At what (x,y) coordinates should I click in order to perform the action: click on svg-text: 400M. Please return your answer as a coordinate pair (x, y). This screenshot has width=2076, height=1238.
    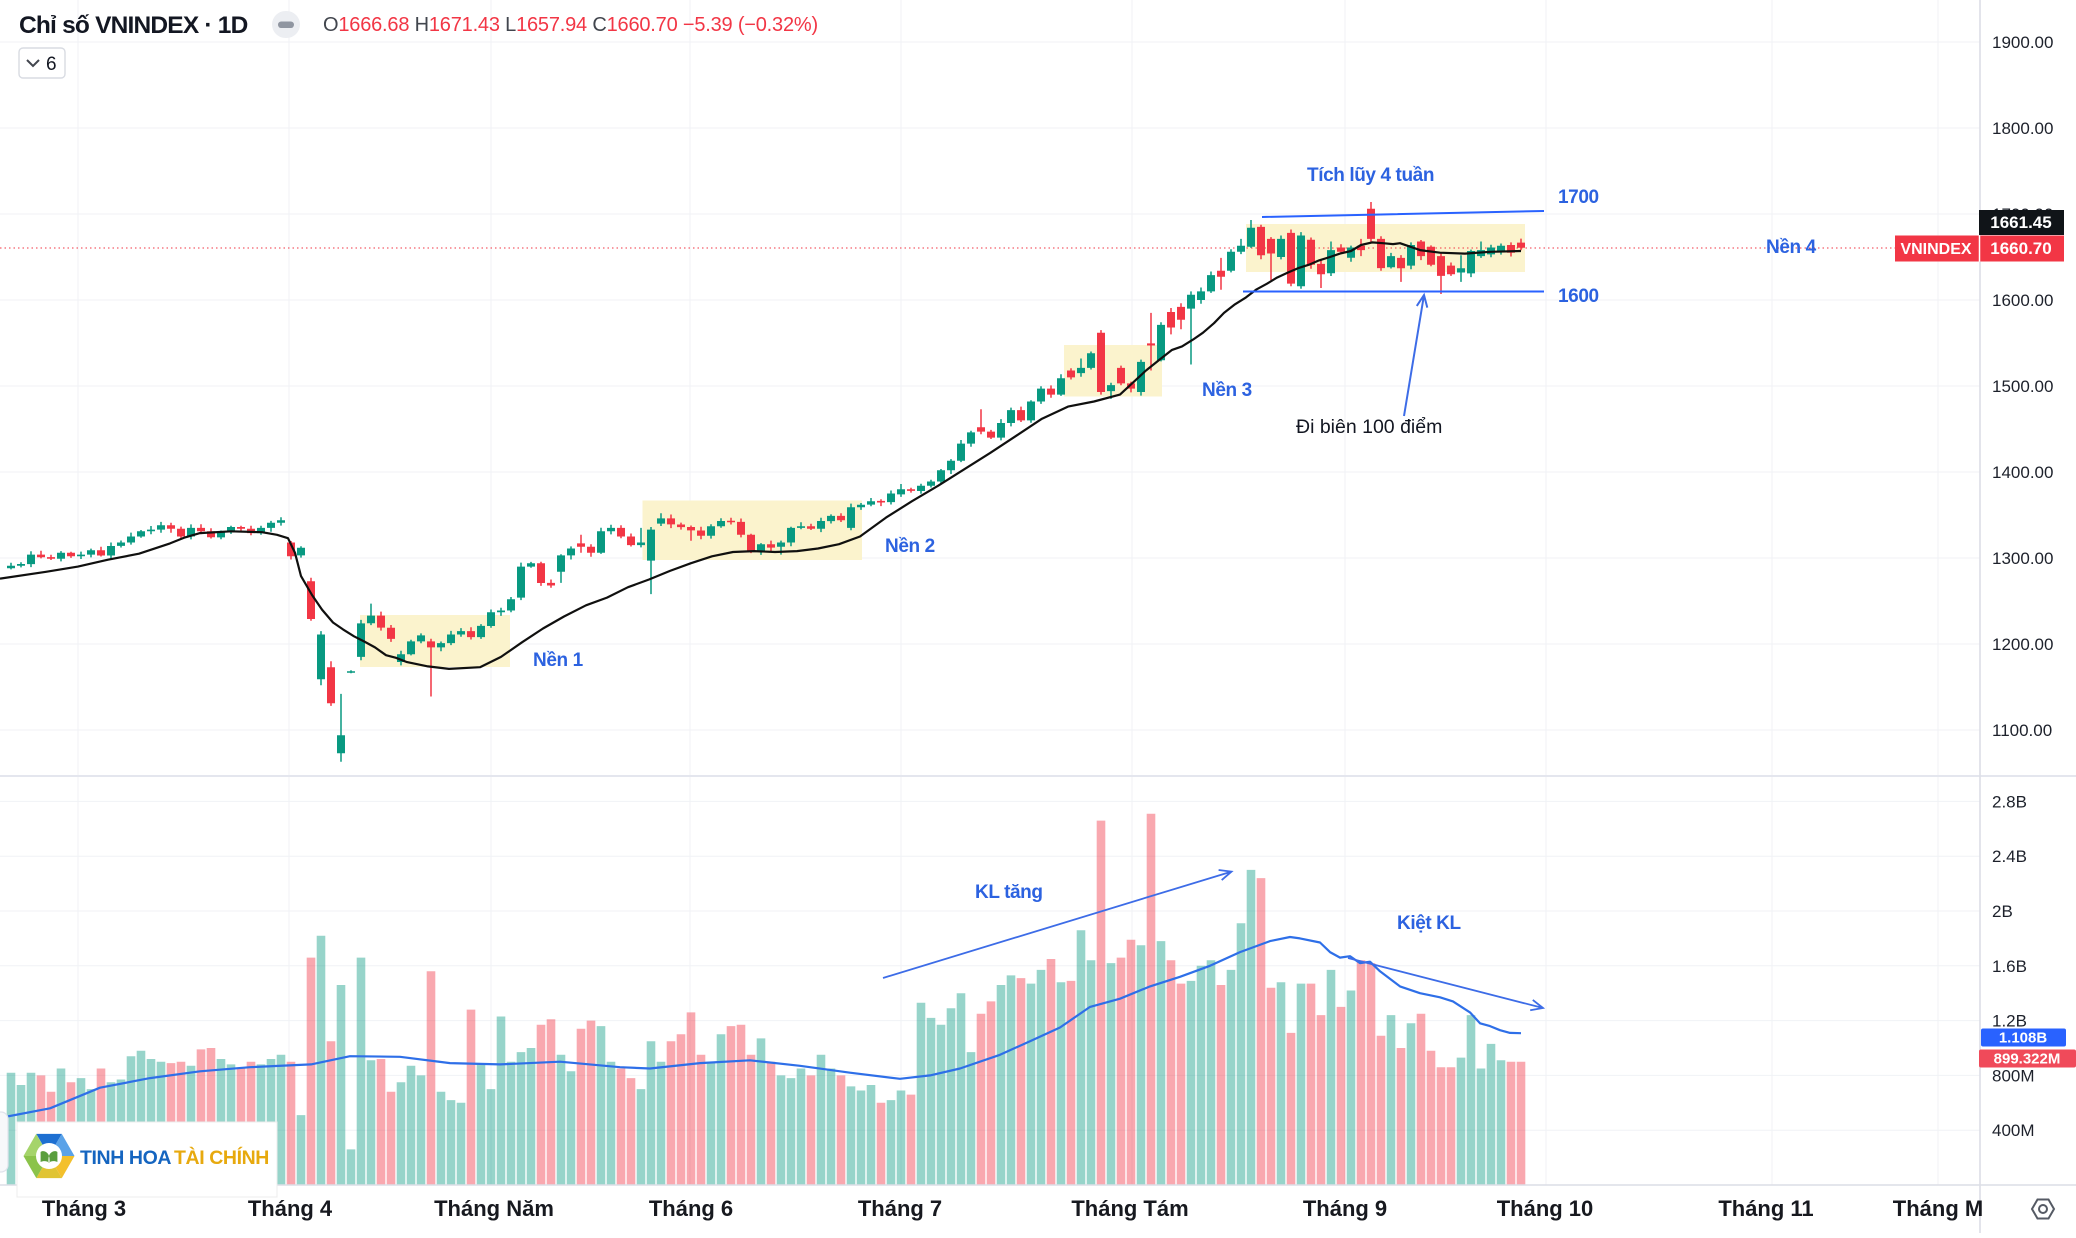
    Looking at the image, I should click on (2013, 1130).